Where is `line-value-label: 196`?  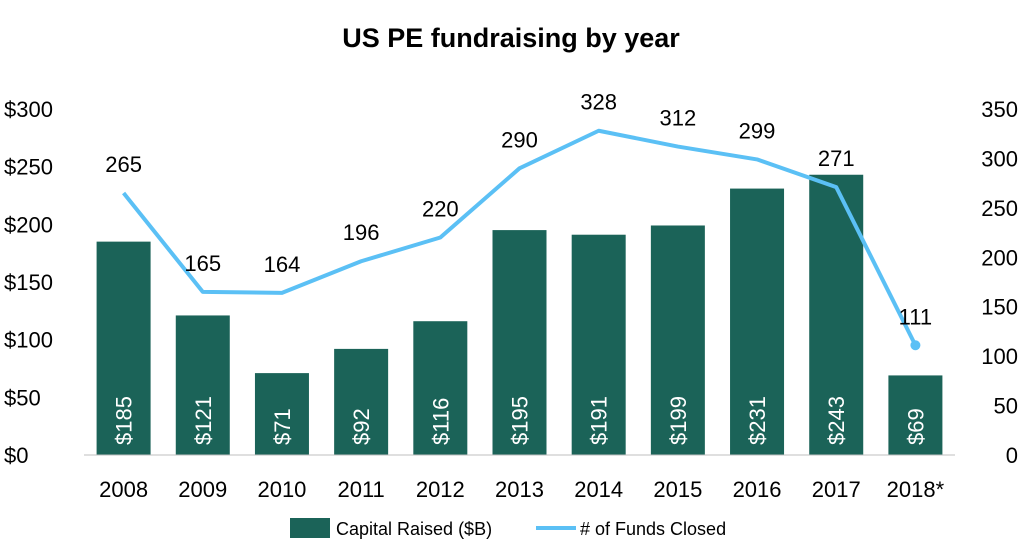 line-value-label: 196 is located at coordinates (361, 232).